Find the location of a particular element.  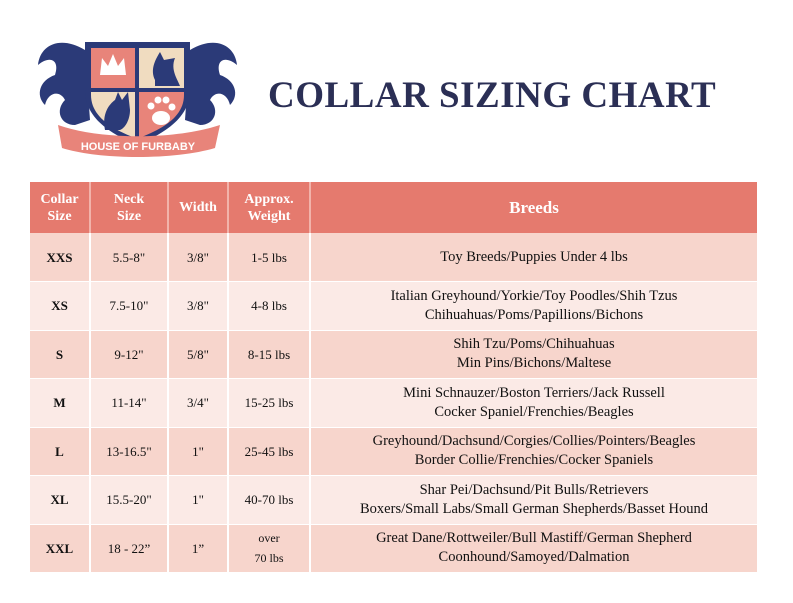

width-cell: 3/4" is located at coordinates (198, 403).